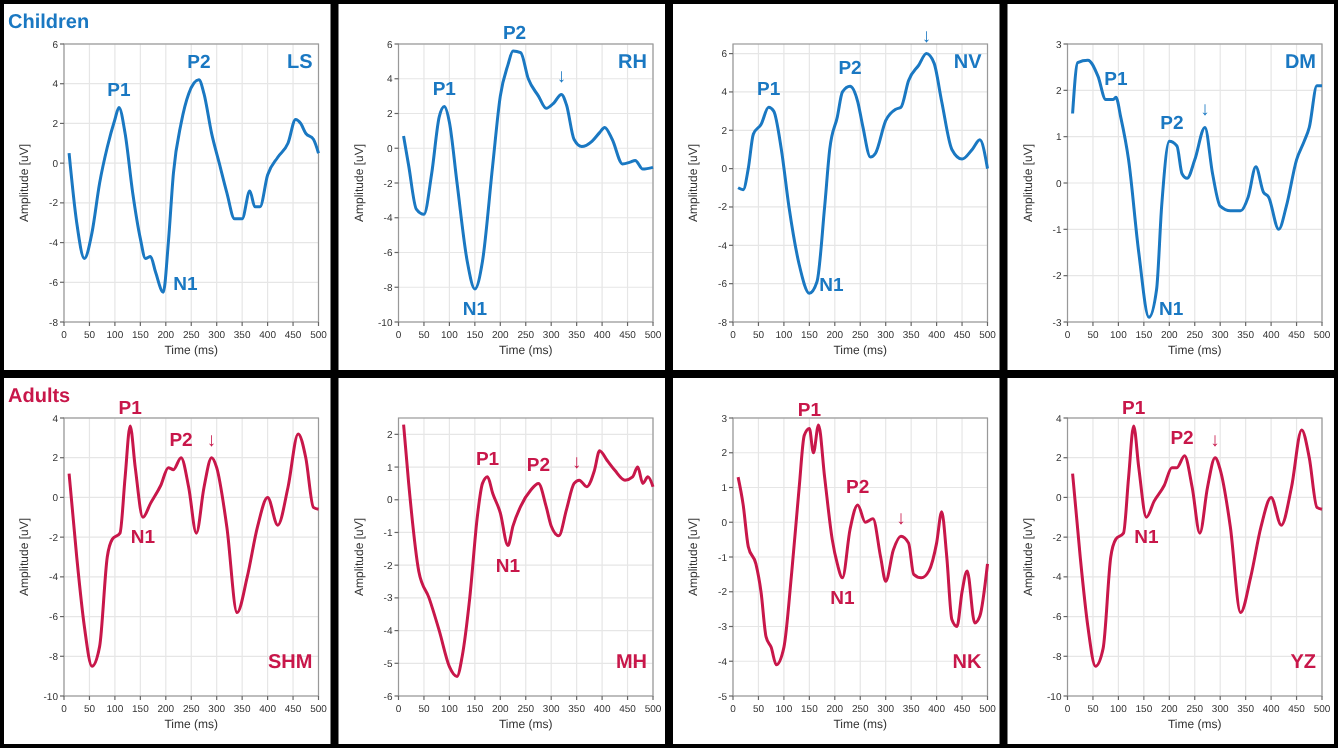 This screenshot has height=748, width=1338. I want to click on chart-title: Adults, so click(40, 397).